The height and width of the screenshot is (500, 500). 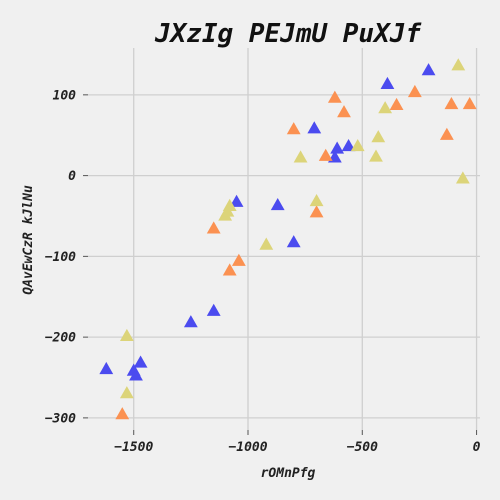 What do you see at coordinates (288, 473) in the screenshot?
I see `x-axis-label: rOMnPfg` at bounding box center [288, 473].